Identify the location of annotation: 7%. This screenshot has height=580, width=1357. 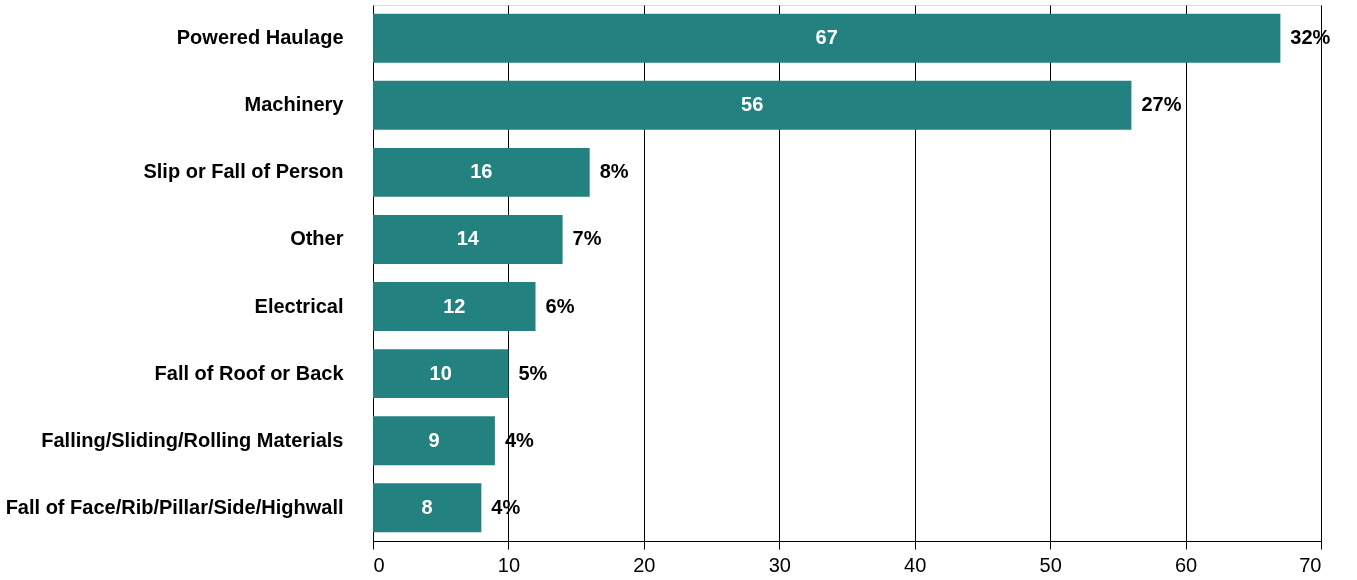
(587, 238).